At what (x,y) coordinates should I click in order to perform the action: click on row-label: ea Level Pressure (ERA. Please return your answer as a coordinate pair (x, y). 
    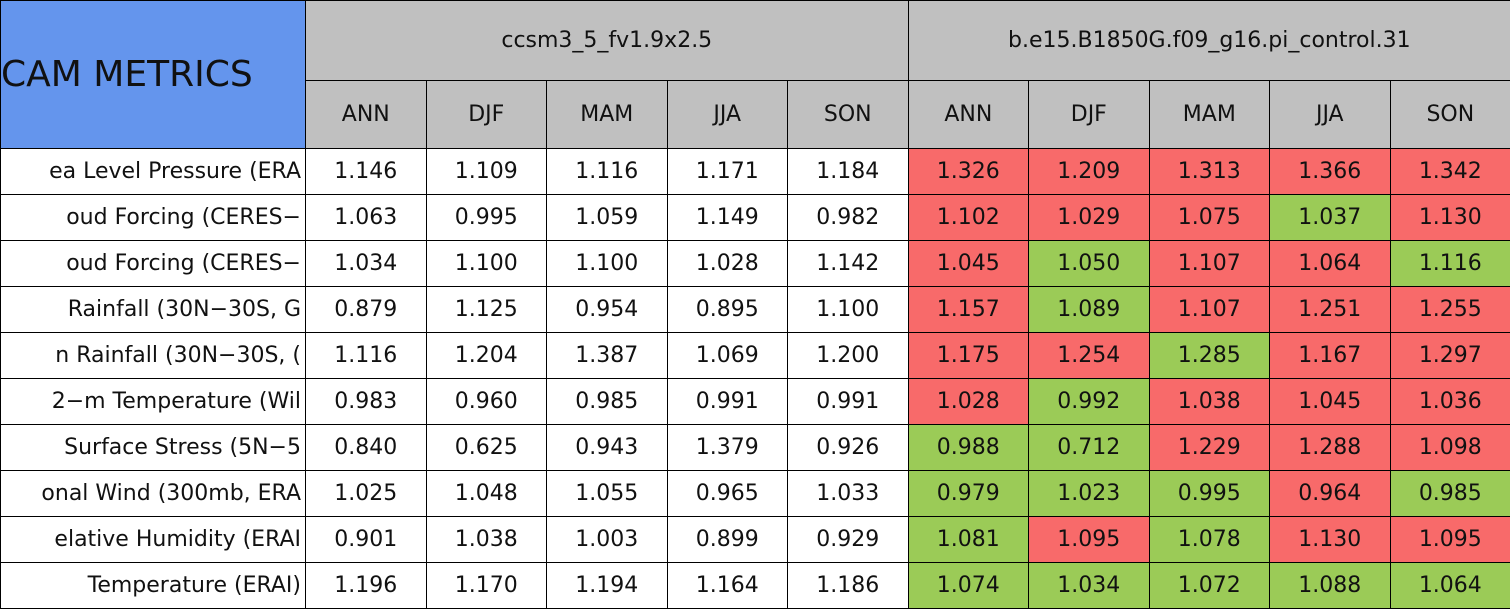
    Looking at the image, I should click on (153, 171).